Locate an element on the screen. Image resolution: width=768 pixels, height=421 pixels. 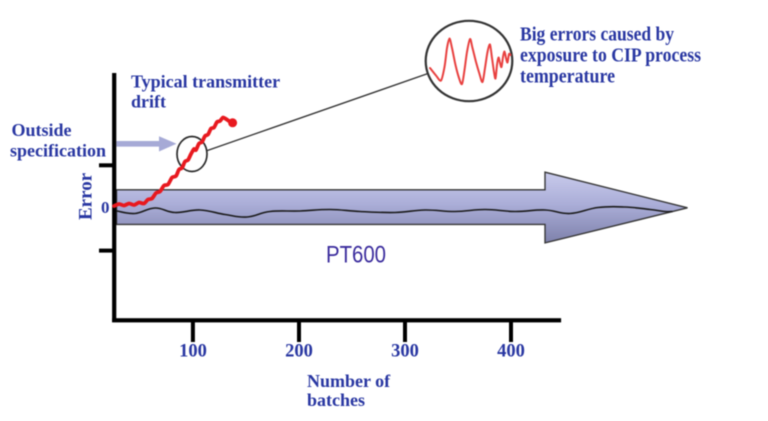
svg-text: specification is located at coordinates (58, 151).